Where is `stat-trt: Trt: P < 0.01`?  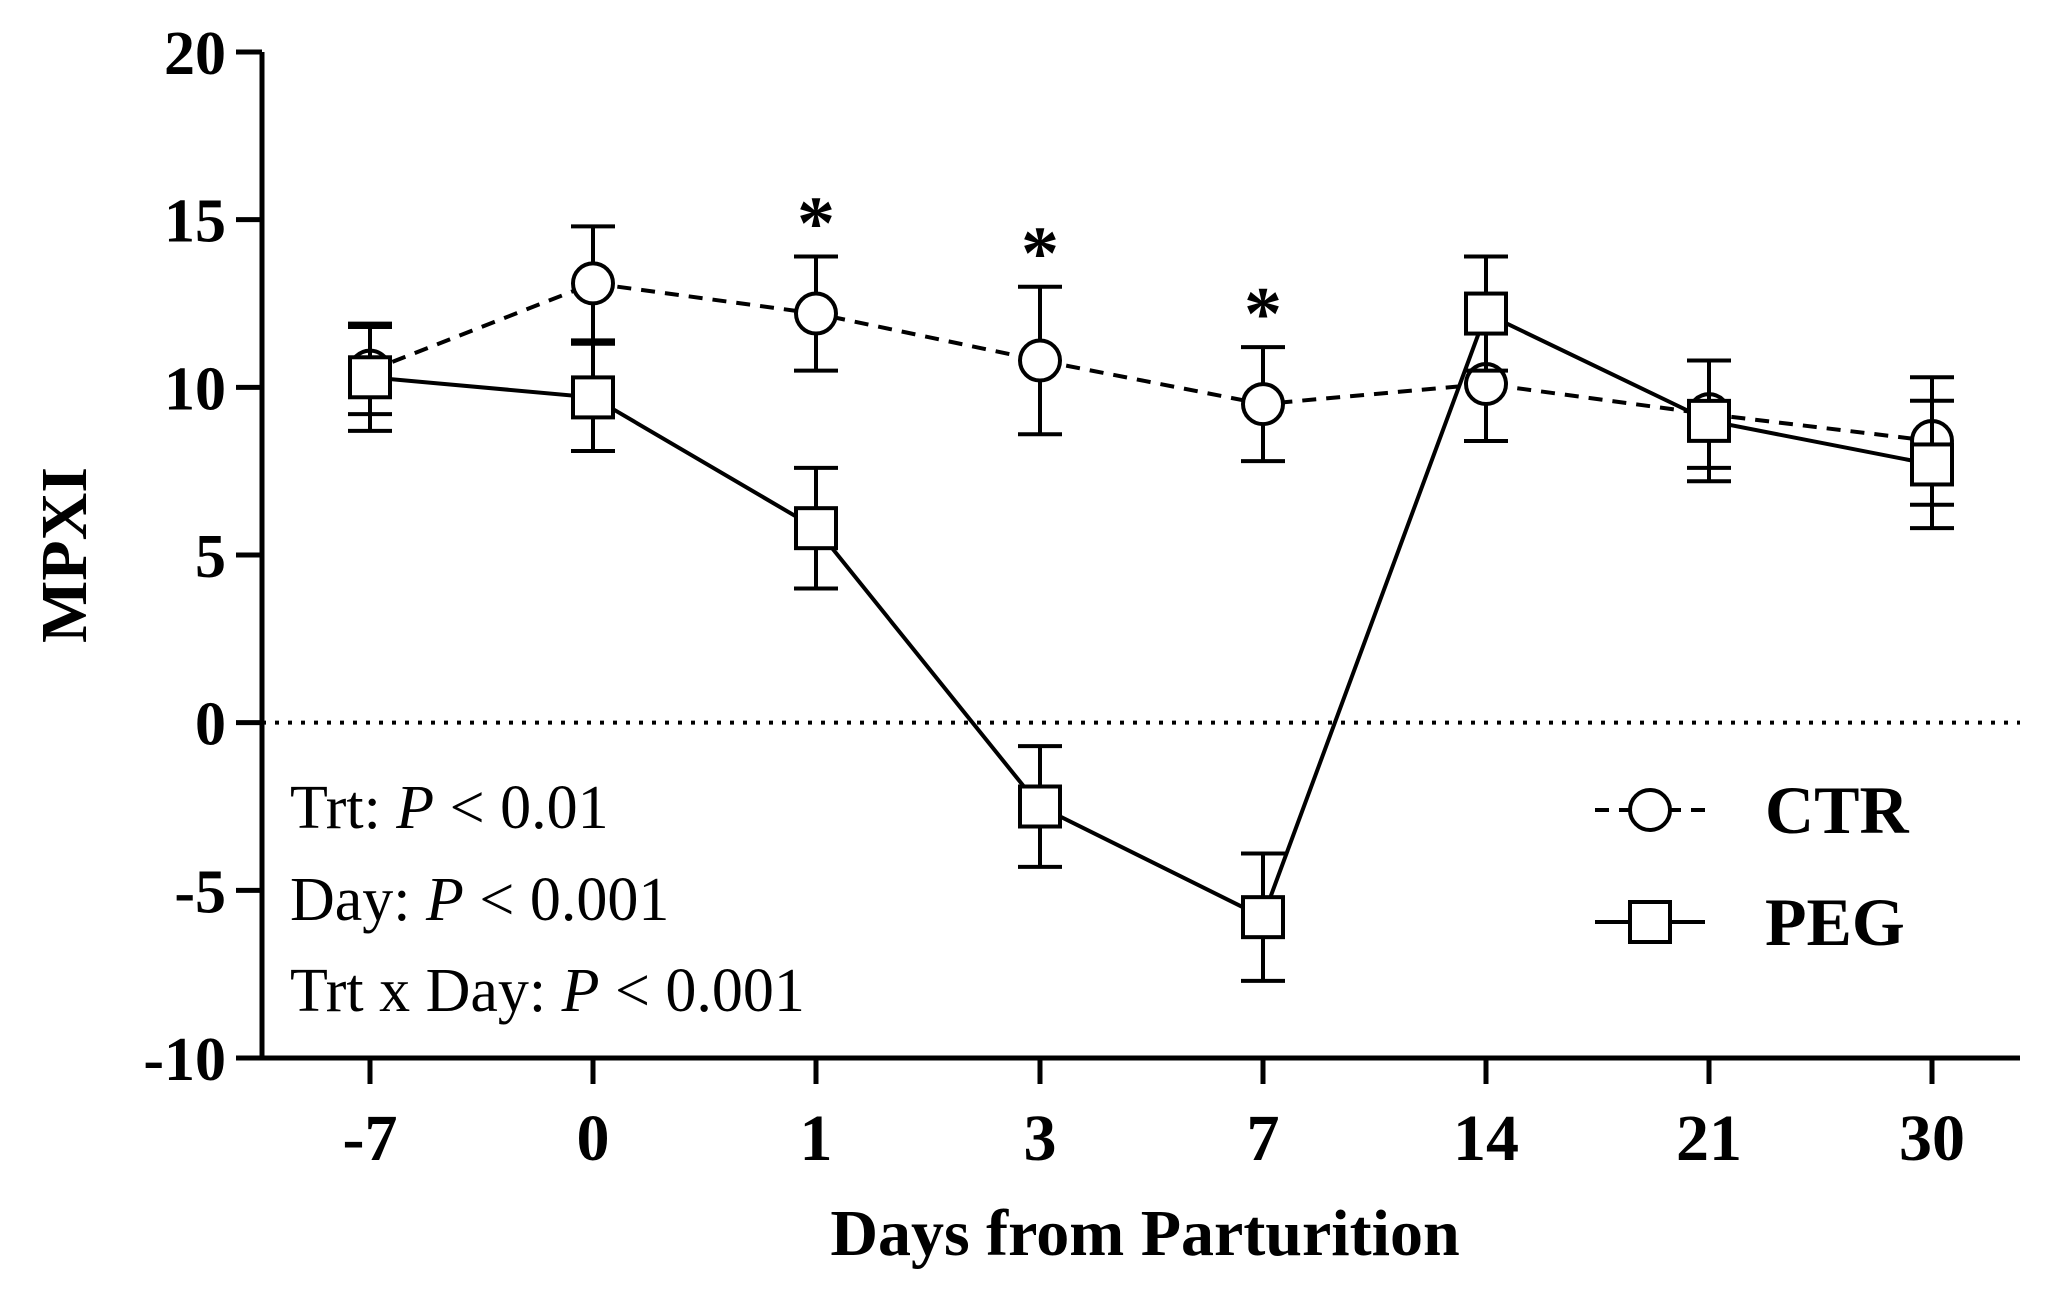
stat-trt: Trt: P < 0.01 is located at coordinates (449, 808).